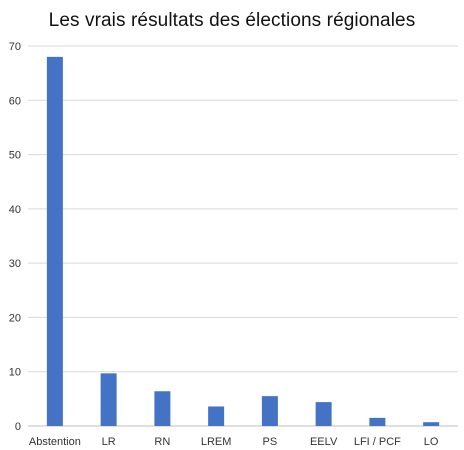 This screenshot has width=464, height=450. Describe the element at coordinates (324, 442) in the screenshot. I see `x-category-label: EELV` at that location.